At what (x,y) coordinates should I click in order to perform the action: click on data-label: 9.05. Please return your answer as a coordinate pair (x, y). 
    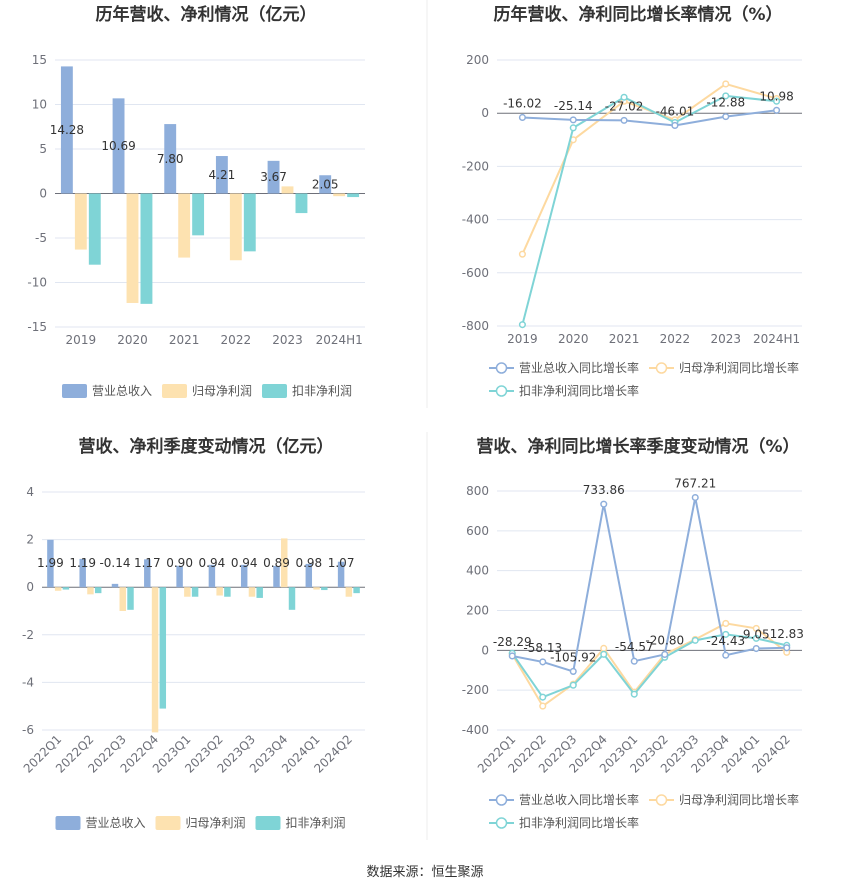
    Looking at the image, I should click on (756, 635).